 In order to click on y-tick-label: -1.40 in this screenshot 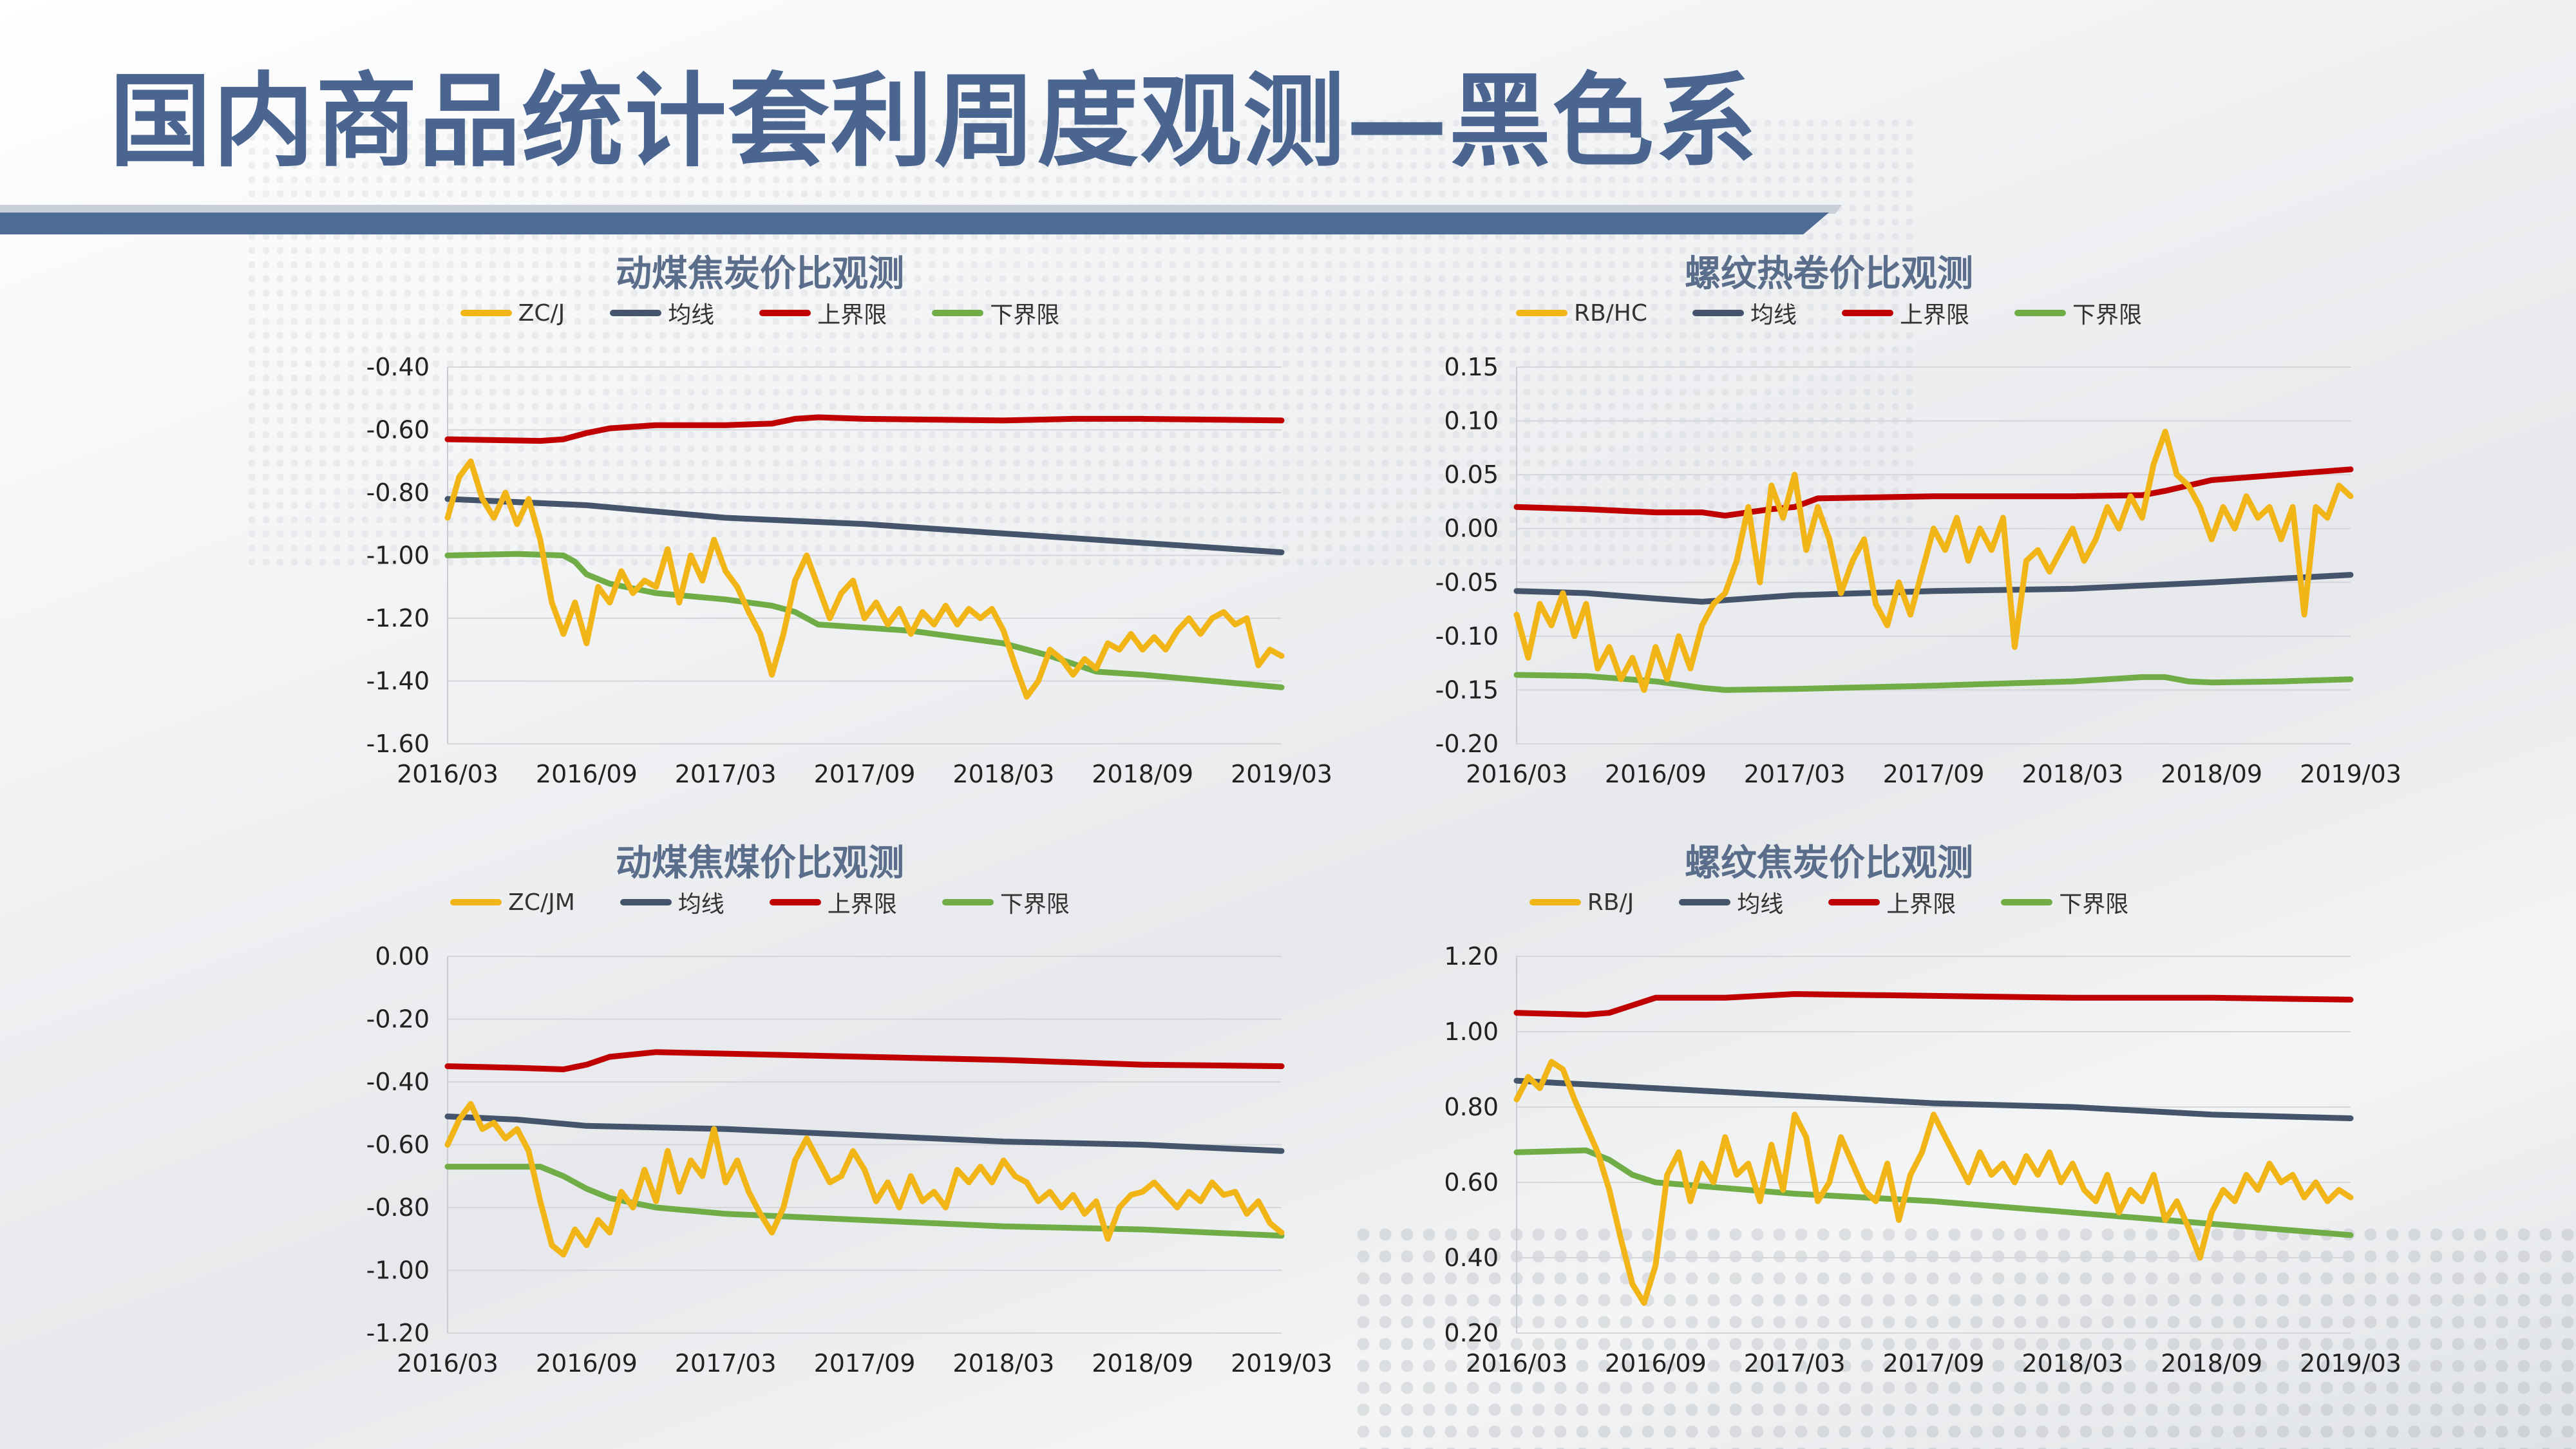, I will do `click(398, 682)`.